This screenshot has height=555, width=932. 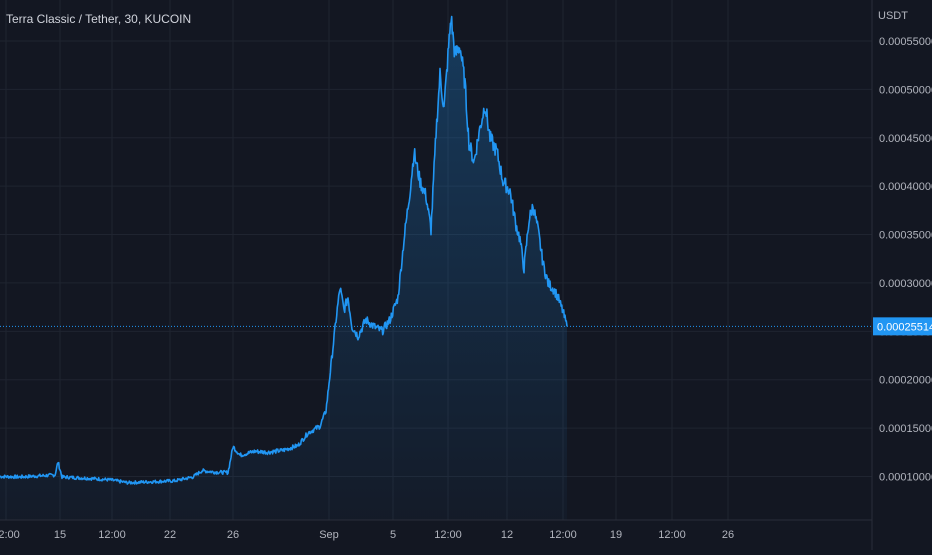 I want to click on currency-label: USDT, so click(x=893, y=16).